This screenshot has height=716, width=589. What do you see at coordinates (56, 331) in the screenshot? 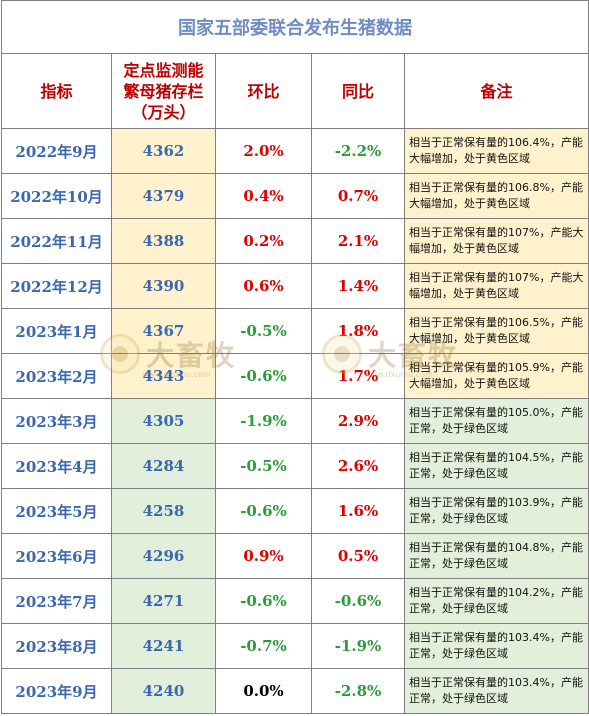
I see `month-cell: 2023年1月` at bounding box center [56, 331].